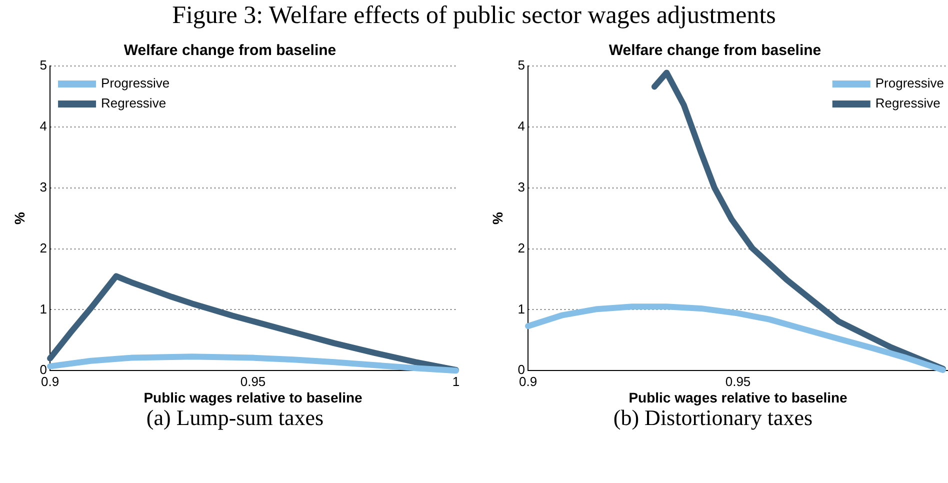 The image size is (948, 483). Describe the element at coordinates (456, 381) in the screenshot. I see `x-tick-label: 1` at that location.